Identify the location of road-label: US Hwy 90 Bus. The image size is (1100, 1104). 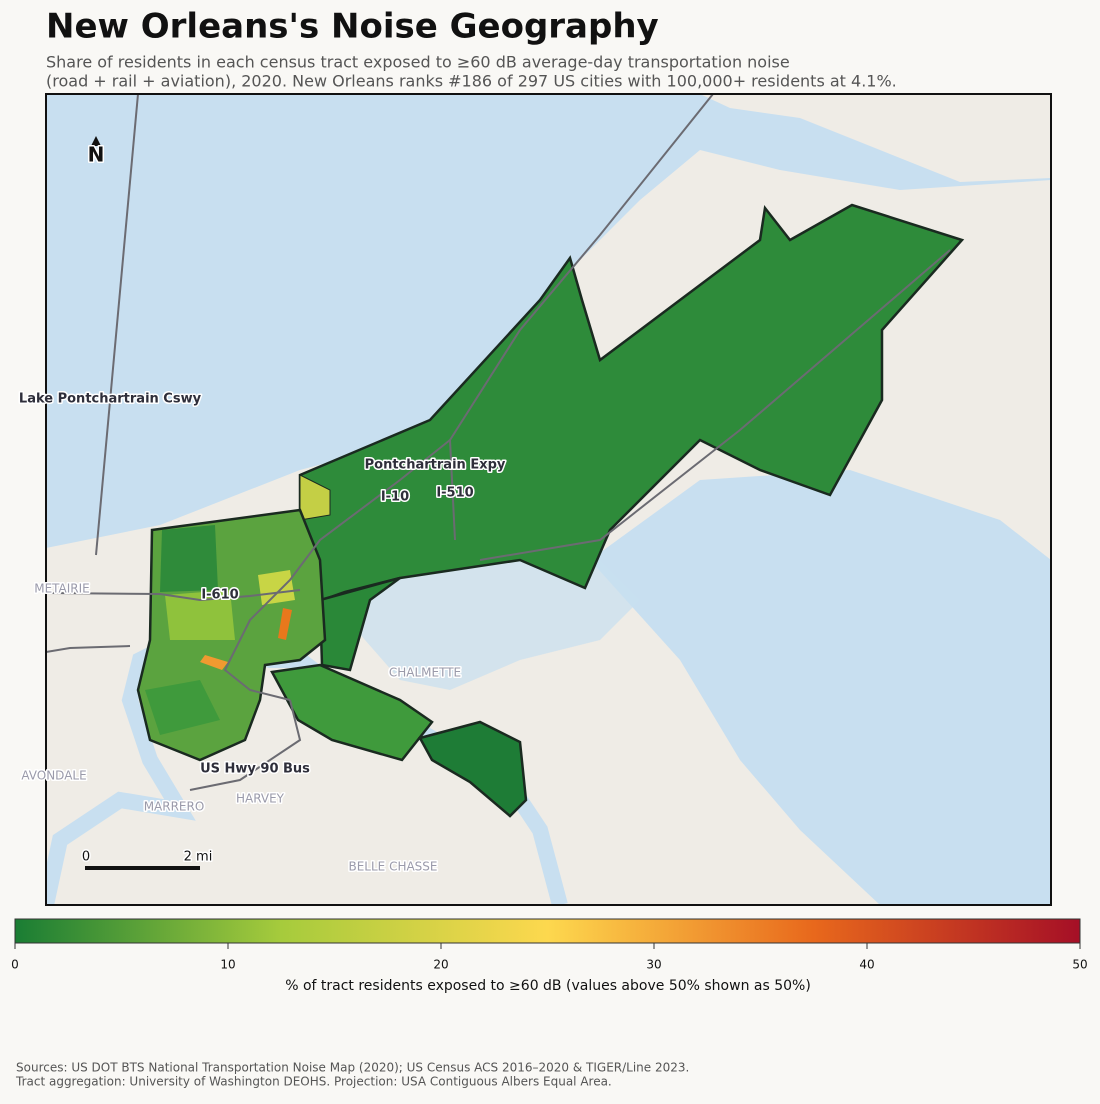
(255, 769).